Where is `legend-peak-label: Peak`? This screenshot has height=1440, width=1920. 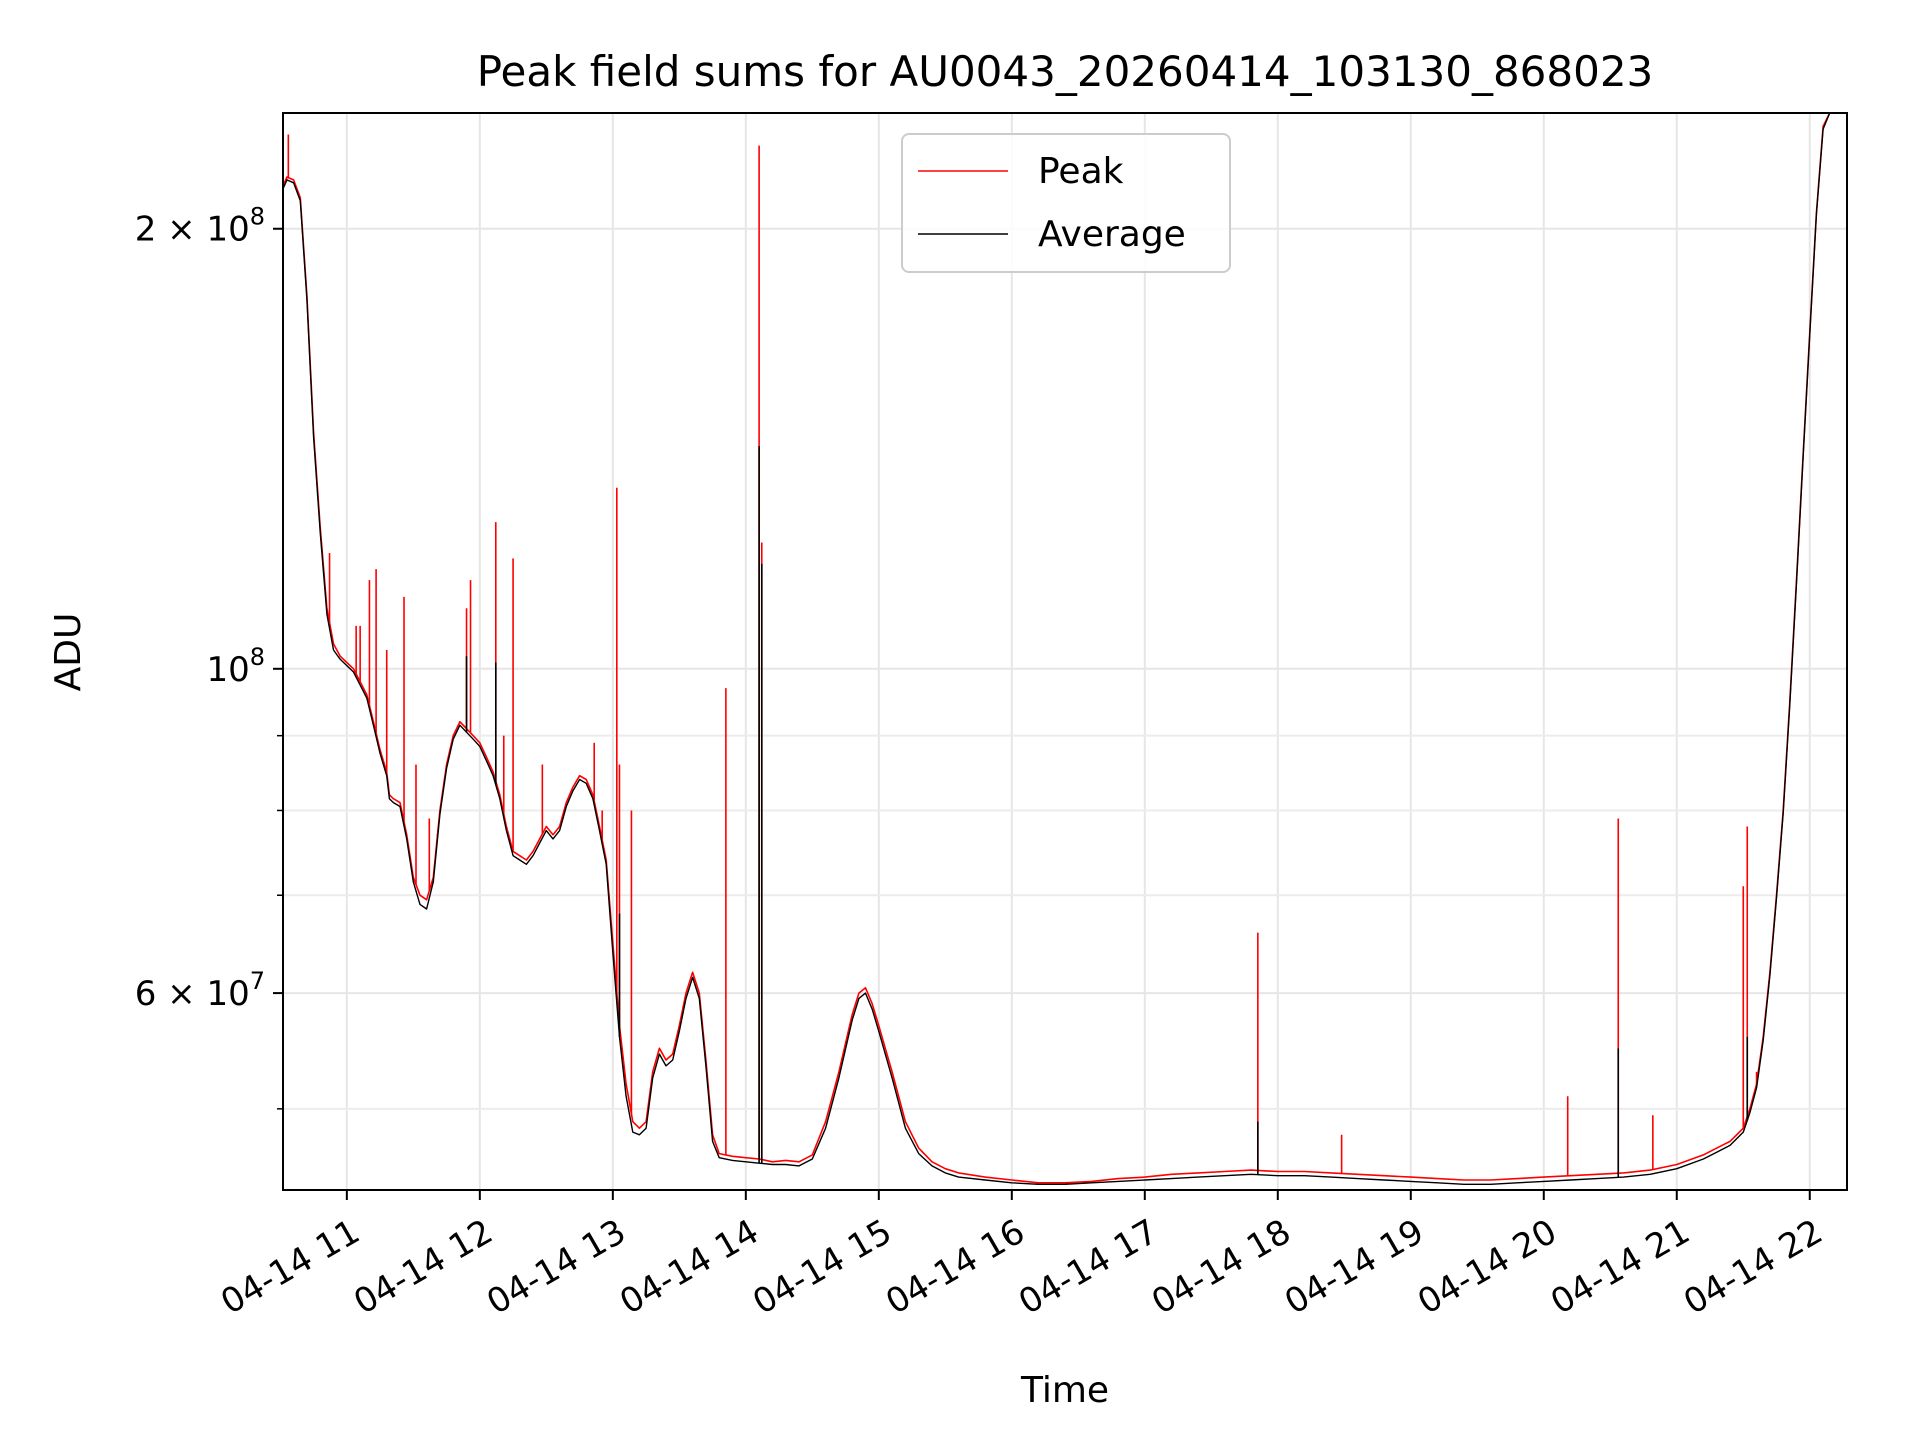 legend-peak-label: Peak is located at coordinates (1081, 171).